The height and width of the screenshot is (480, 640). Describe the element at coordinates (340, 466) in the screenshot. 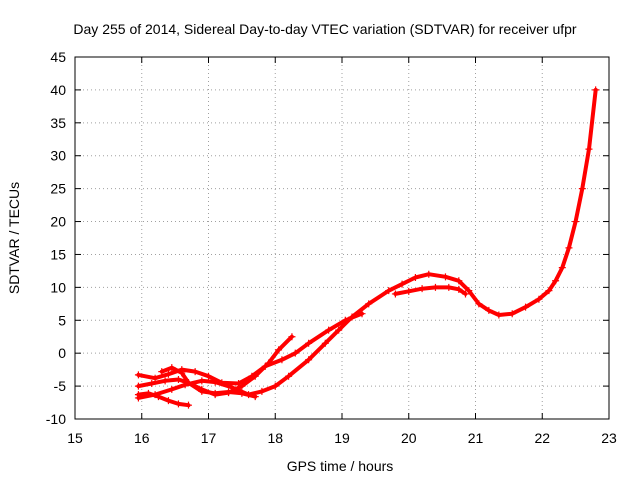

I see `x-axis-label: GPS time / hours` at that location.